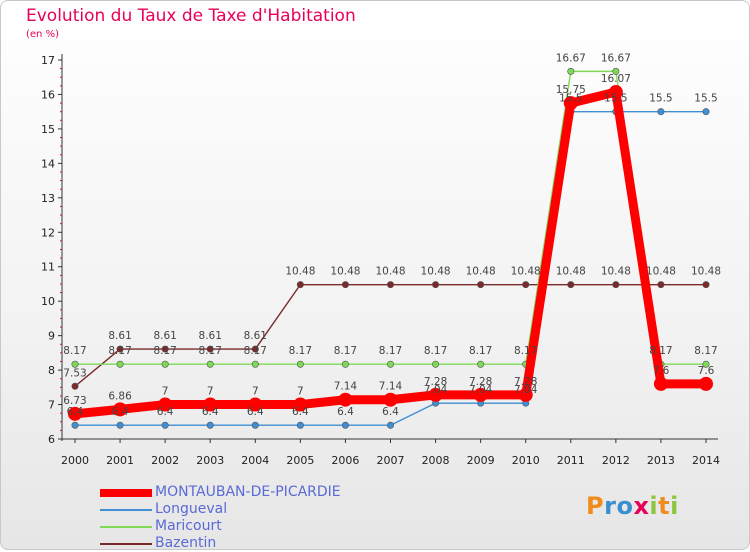 This screenshot has width=750, height=552. I want to click on x-tick-label: 2005, so click(300, 460).